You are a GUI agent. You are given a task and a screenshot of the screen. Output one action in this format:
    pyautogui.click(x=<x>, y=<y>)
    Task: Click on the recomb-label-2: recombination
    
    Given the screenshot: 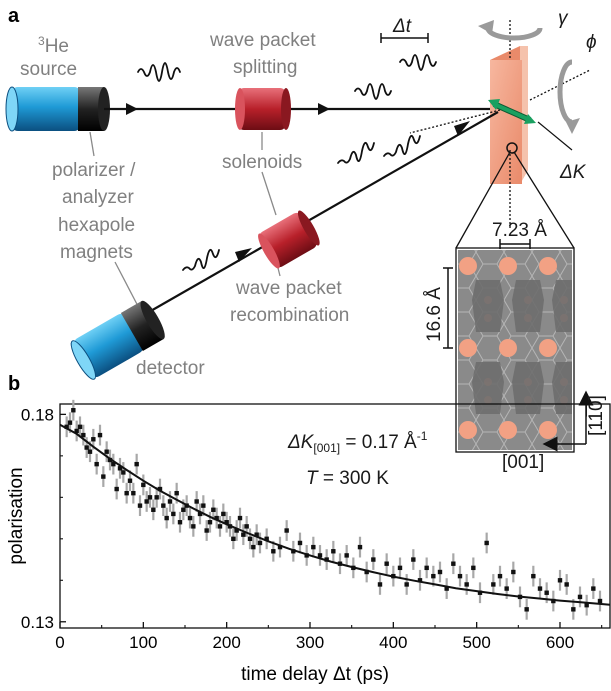 What is the action you would take?
    pyautogui.click(x=289, y=315)
    